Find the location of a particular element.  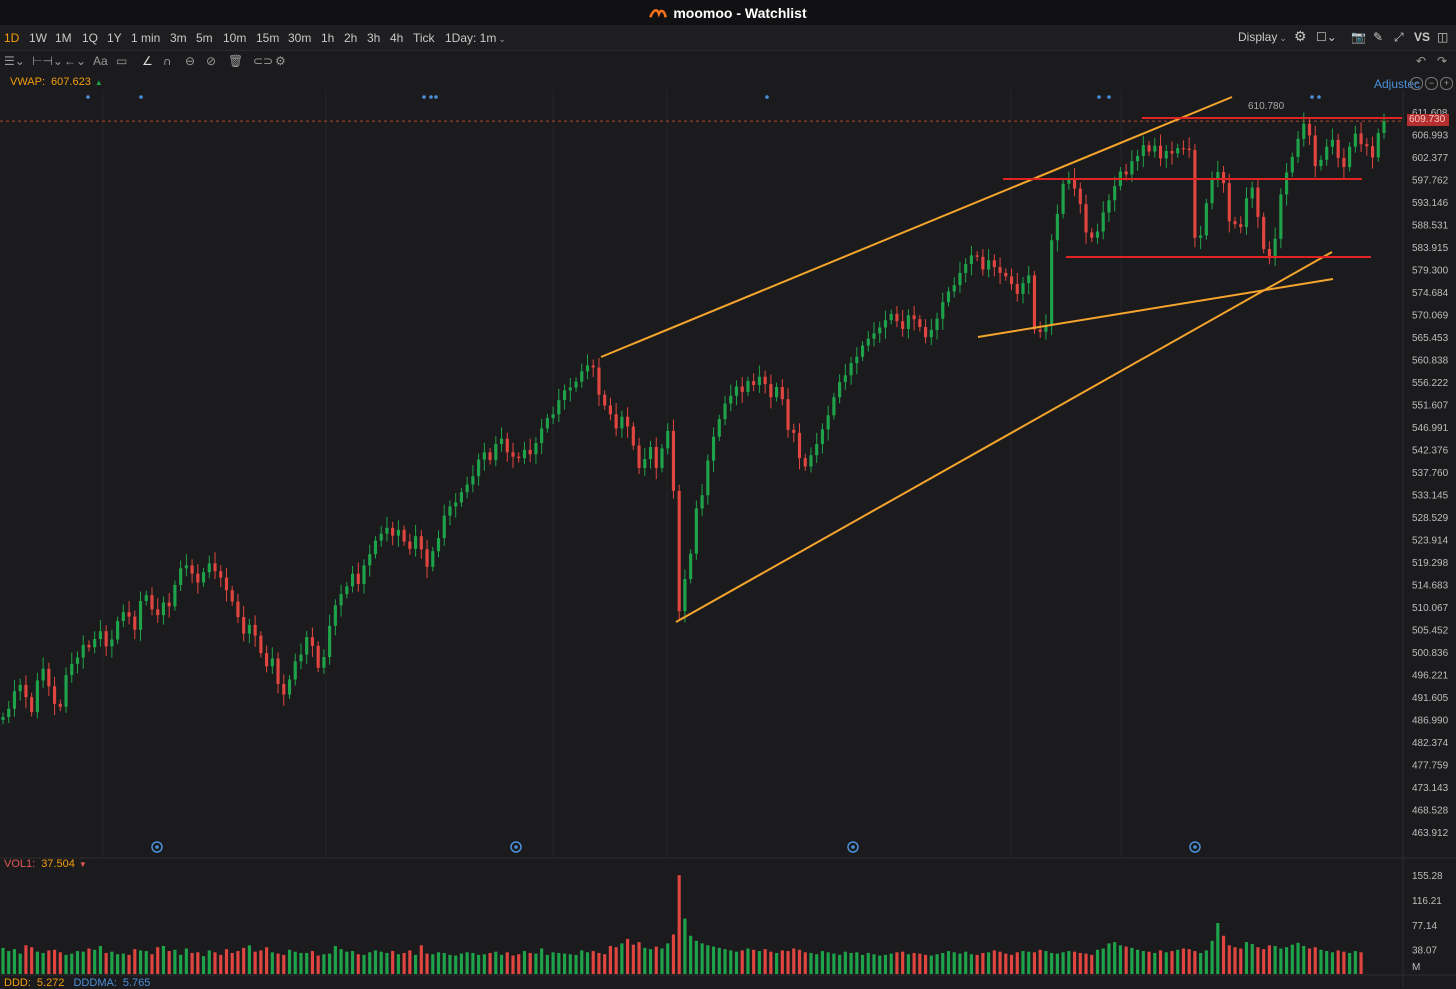

pencil-icon: ✎ is located at coordinates (1378, 37).